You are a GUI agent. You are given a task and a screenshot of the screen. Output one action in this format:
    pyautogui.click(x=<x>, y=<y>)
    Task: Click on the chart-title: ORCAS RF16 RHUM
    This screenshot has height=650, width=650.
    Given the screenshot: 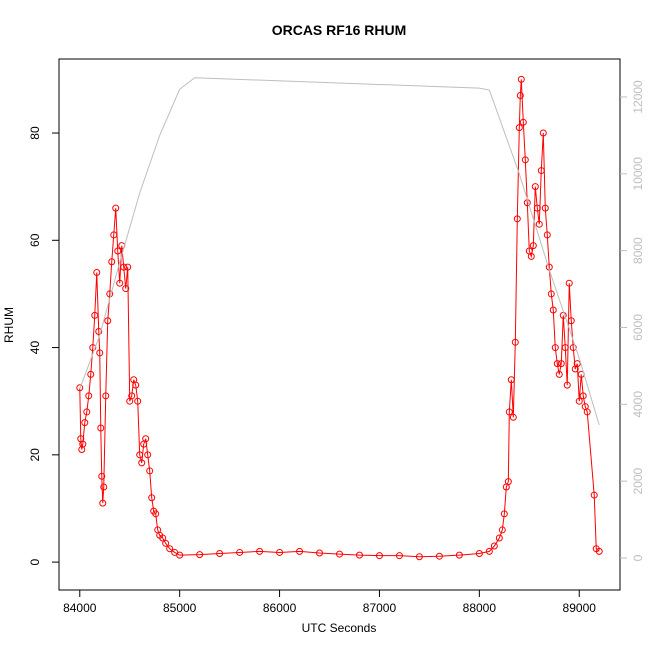 What is the action you would take?
    pyautogui.click(x=339, y=30)
    